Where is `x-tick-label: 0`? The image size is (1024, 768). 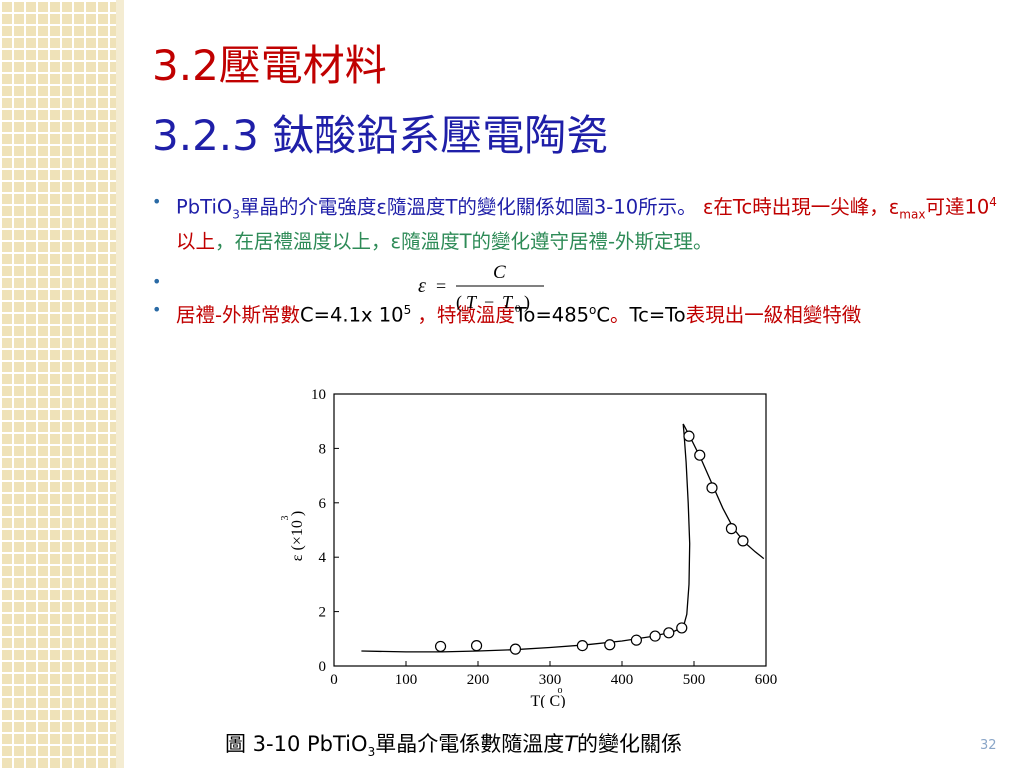 x-tick-label: 0 is located at coordinates (334, 680).